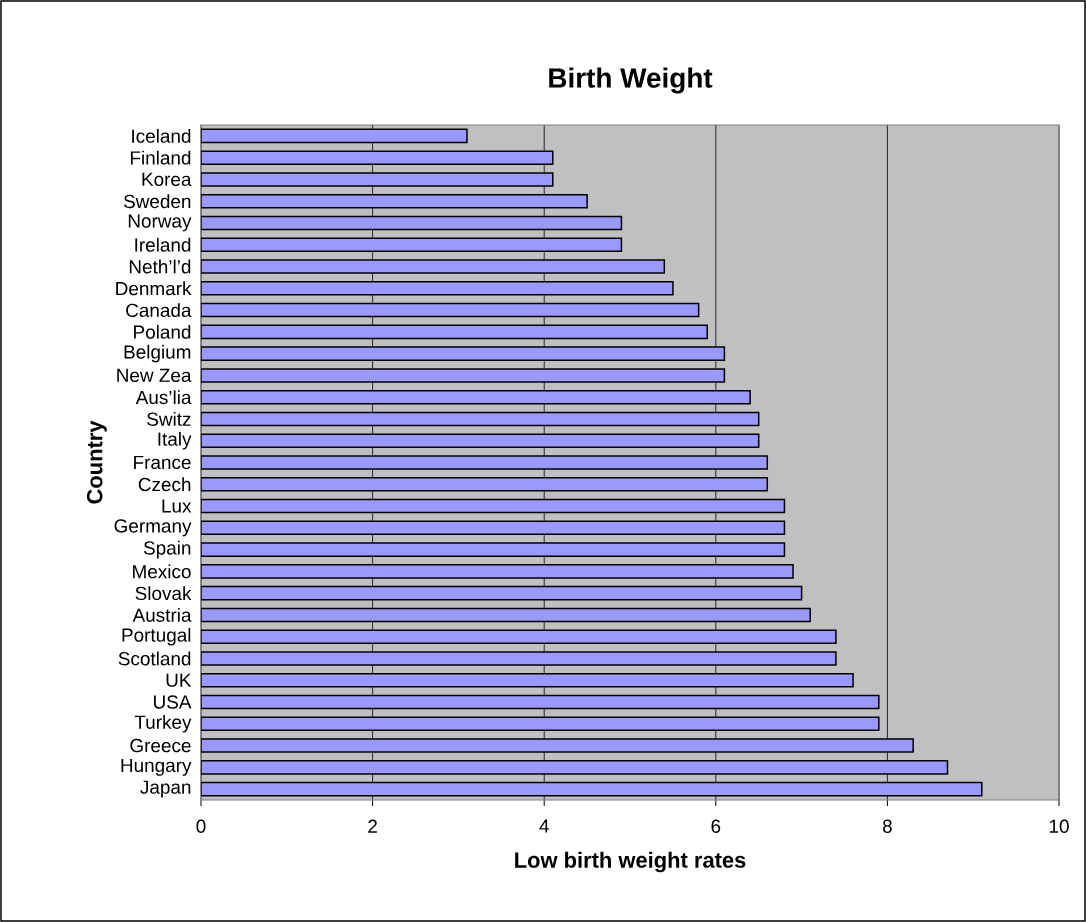 This screenshot has width=1086, height=922. I want to click on y-tick-label: Korea, so click(167, 179).